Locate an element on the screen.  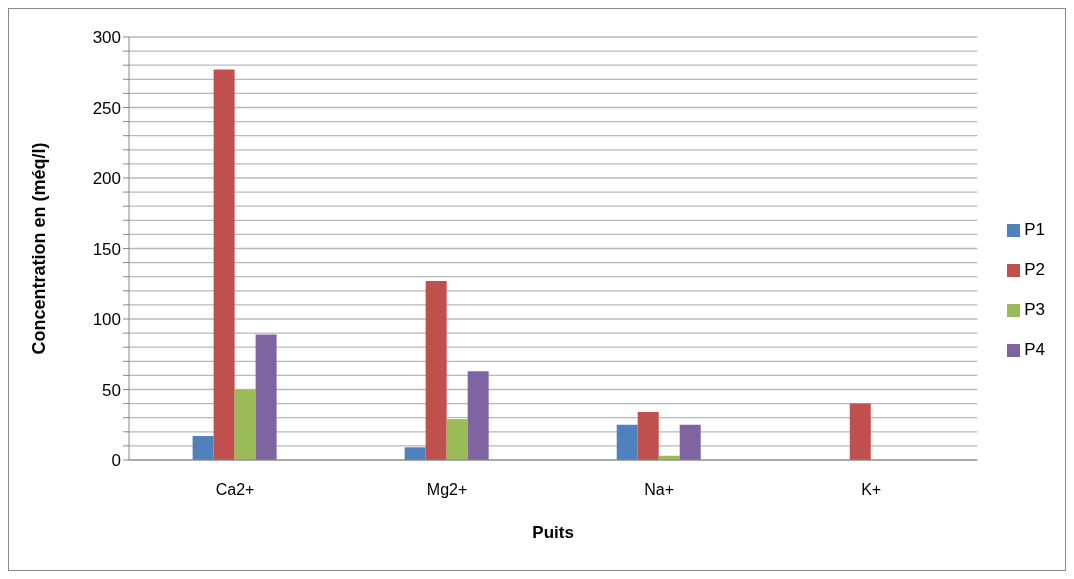
legend-label: P1 is located at coordinates (1034, 229).